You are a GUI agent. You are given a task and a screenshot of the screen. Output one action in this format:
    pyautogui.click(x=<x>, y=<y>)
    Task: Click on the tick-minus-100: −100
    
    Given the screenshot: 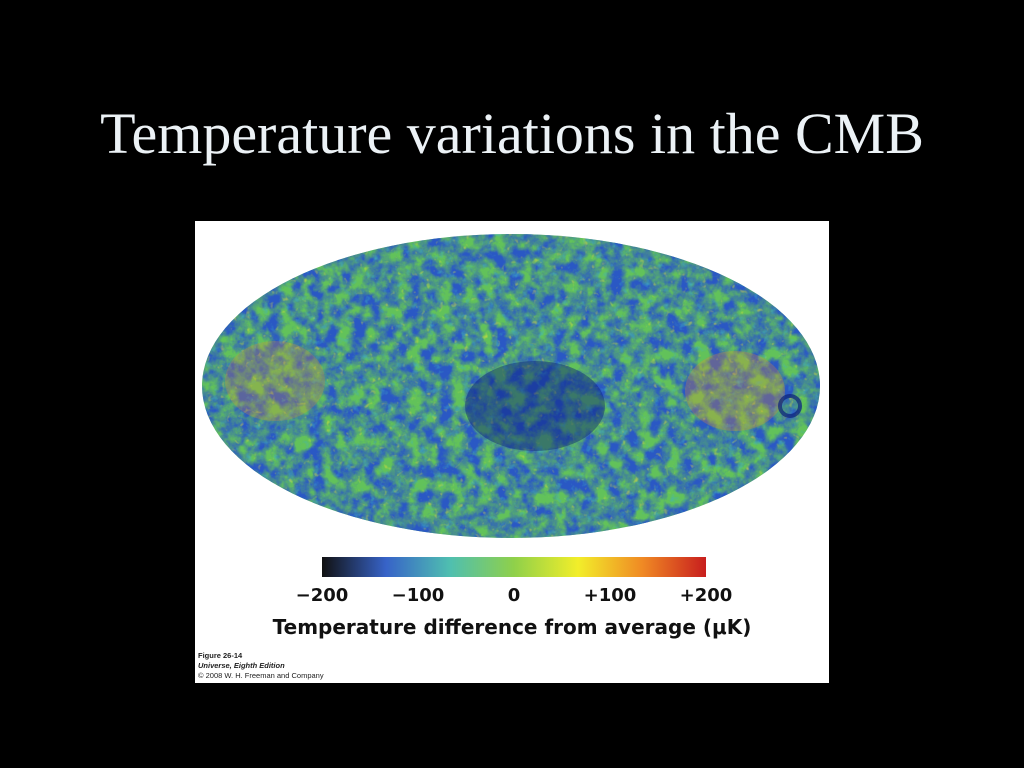 What is the action you would take?
    pyautogui.click(x=418, y=595)
    